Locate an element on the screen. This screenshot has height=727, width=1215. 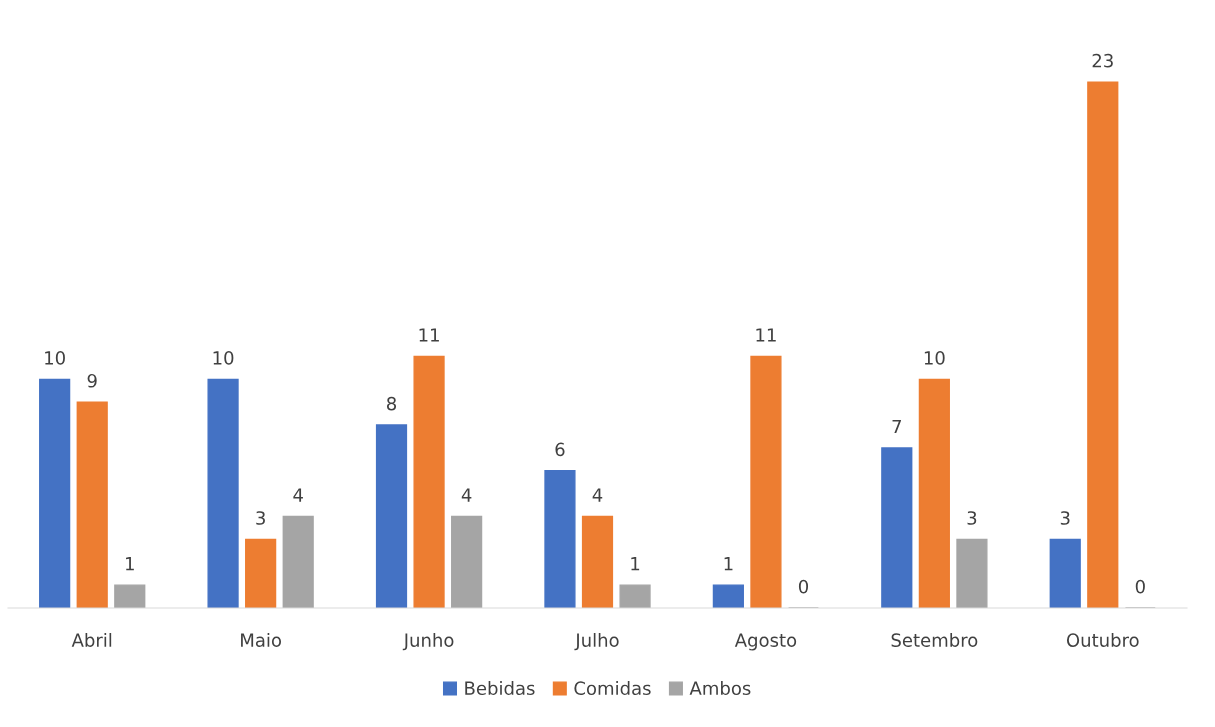
x-tick-label: Agosto is located at coordinates (765, 642).